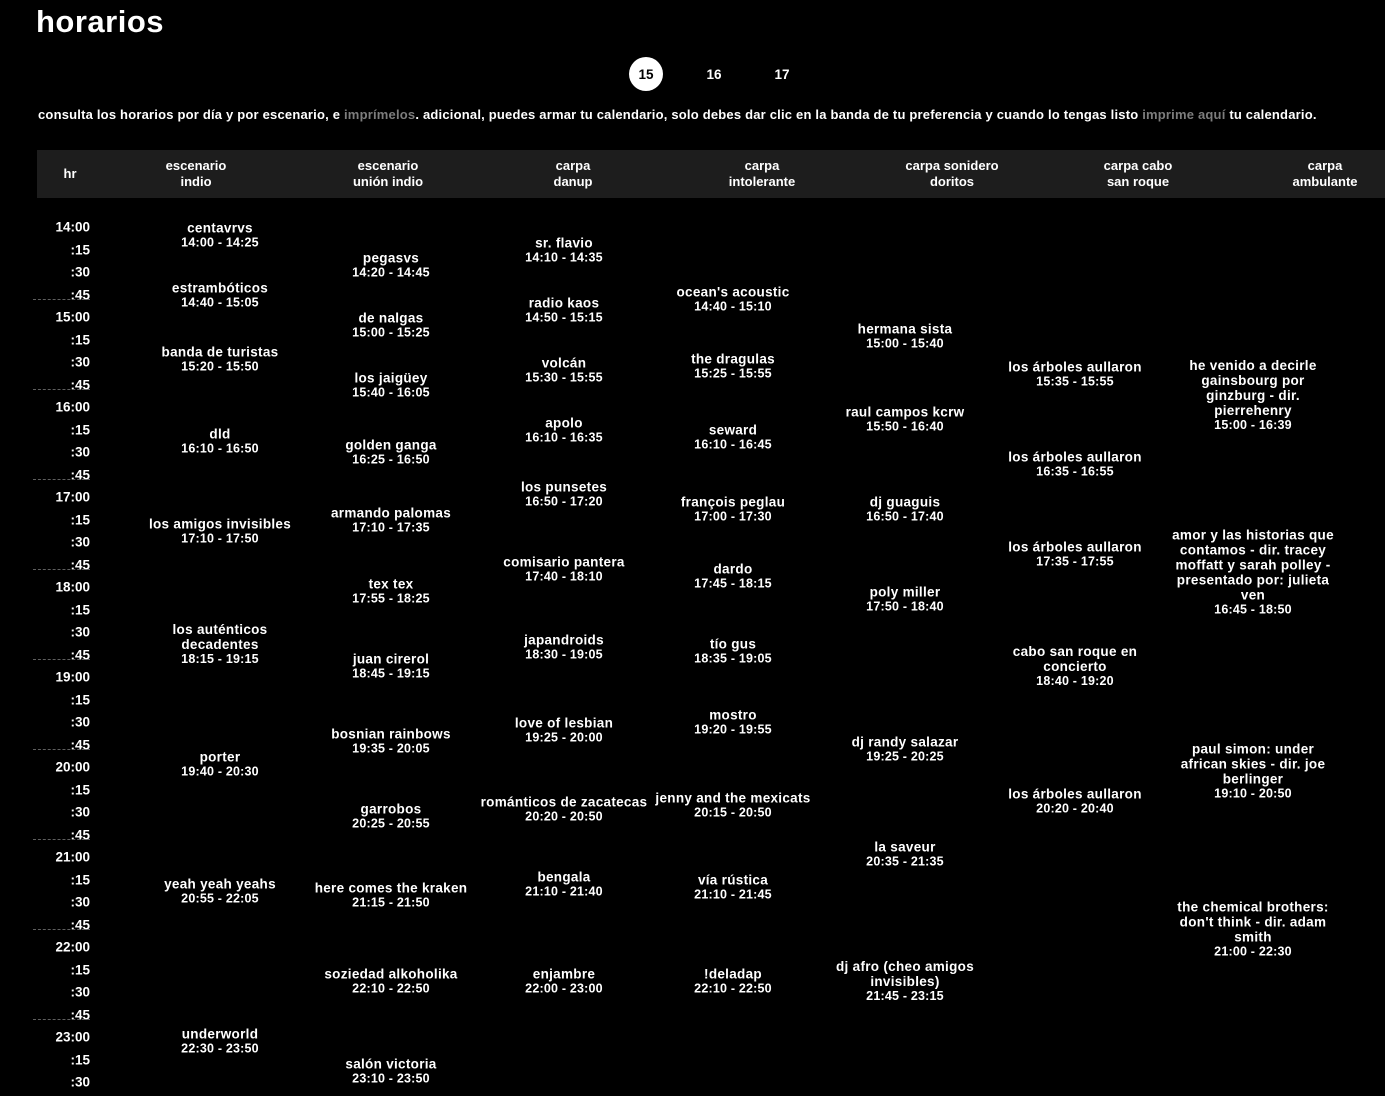  I want to click on event-estrambóticos: estrambóticos 14:40 - 15:05, so click(220, 294).